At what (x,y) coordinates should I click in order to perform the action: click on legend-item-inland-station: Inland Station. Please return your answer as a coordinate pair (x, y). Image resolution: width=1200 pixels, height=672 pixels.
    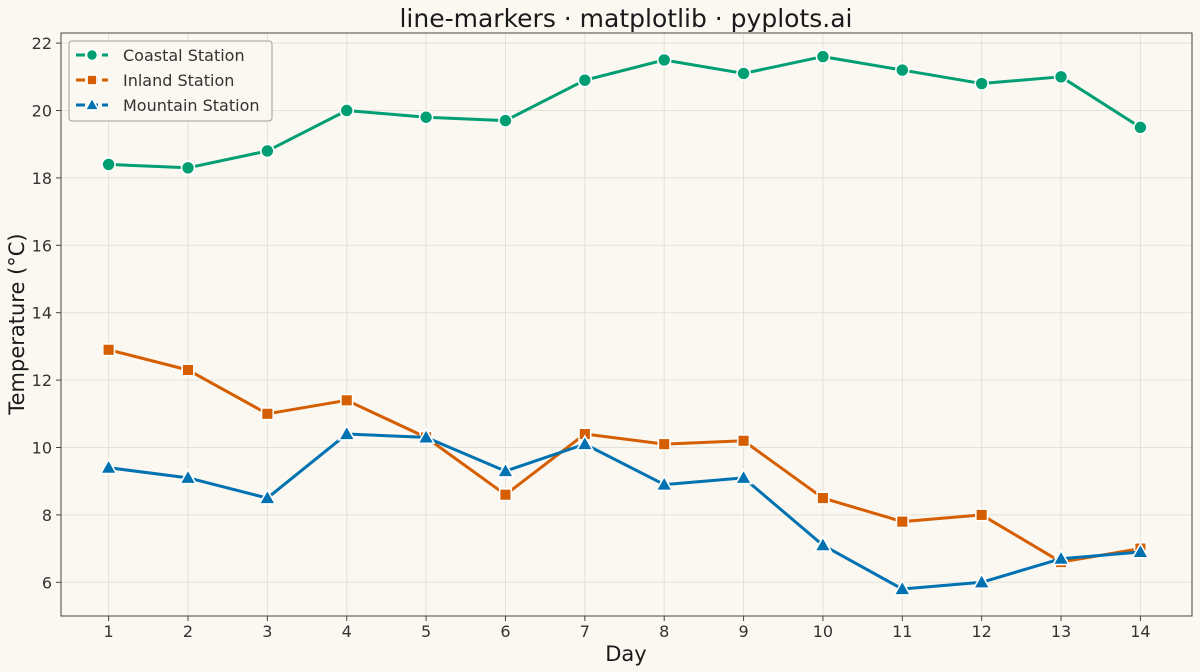
    Looking at the image, I should click on (155, 80).